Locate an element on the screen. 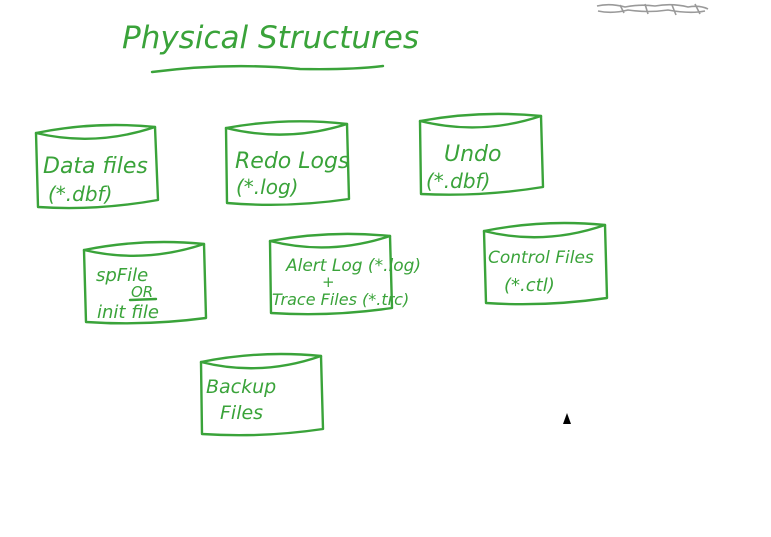  datastore-spfile: spFile OR init file is located at coordinates (145, 282).